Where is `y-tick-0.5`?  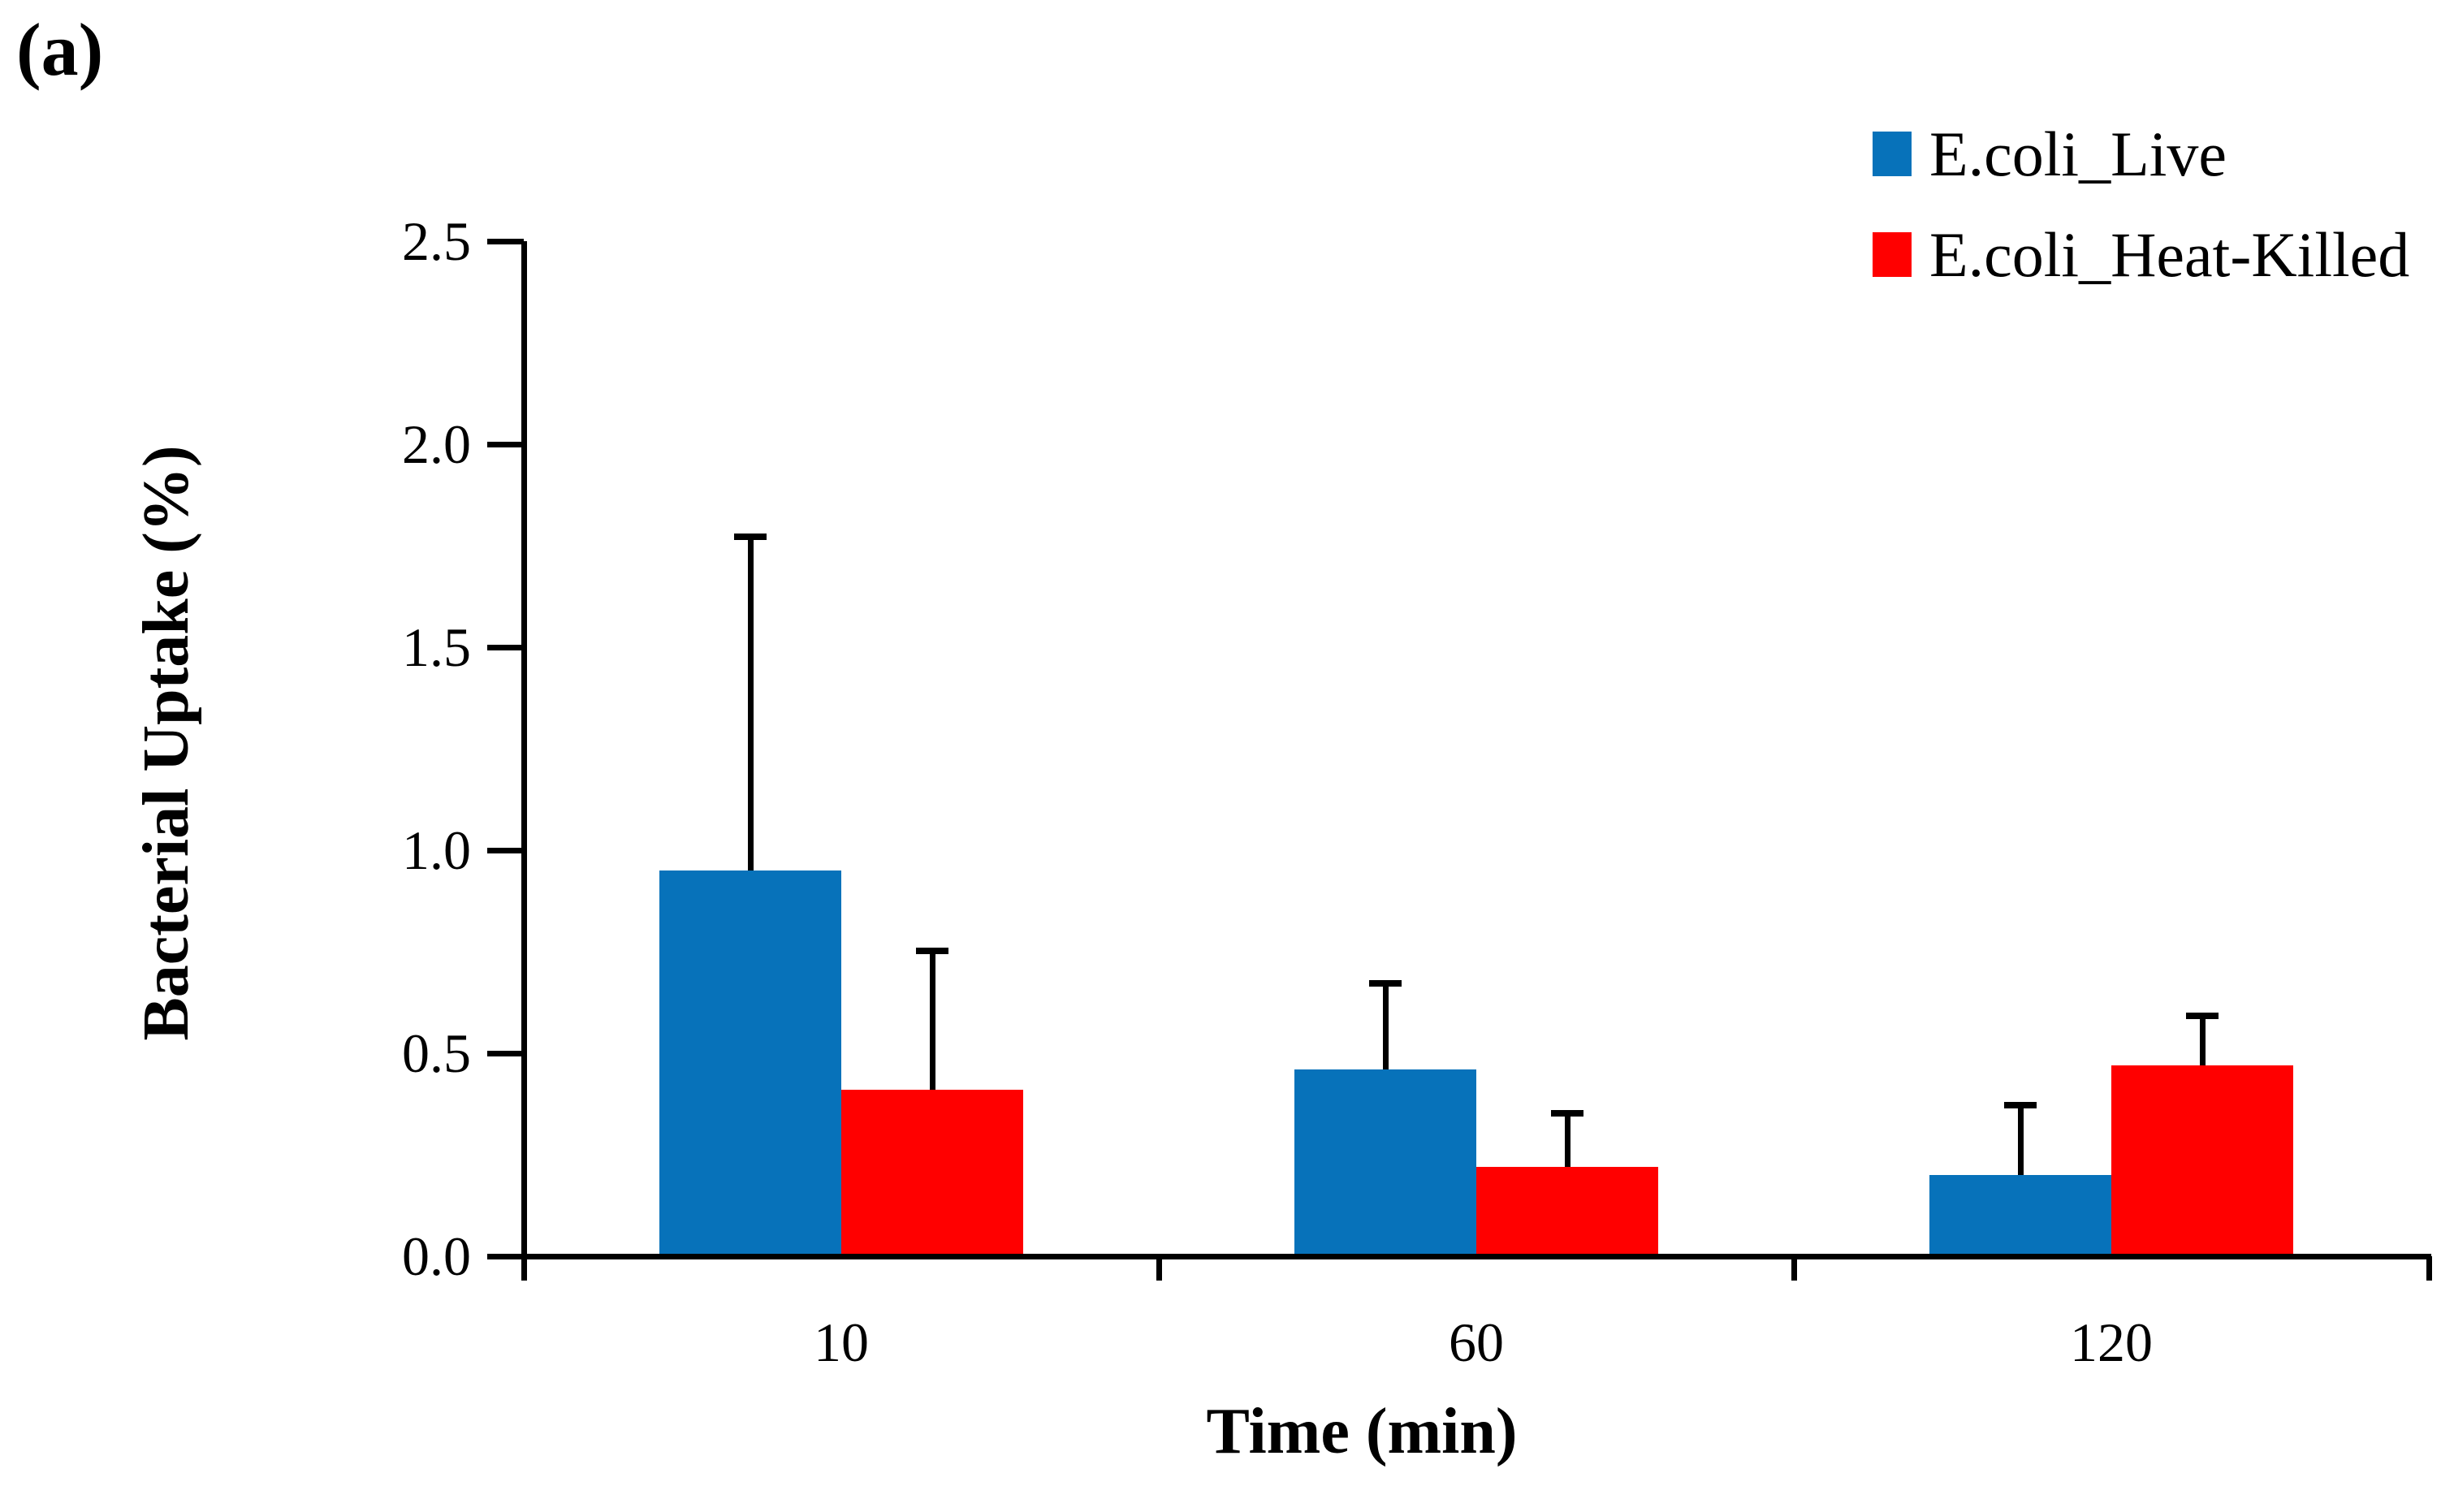 y-tick-0.5 is located at coordinates (505, 1053).